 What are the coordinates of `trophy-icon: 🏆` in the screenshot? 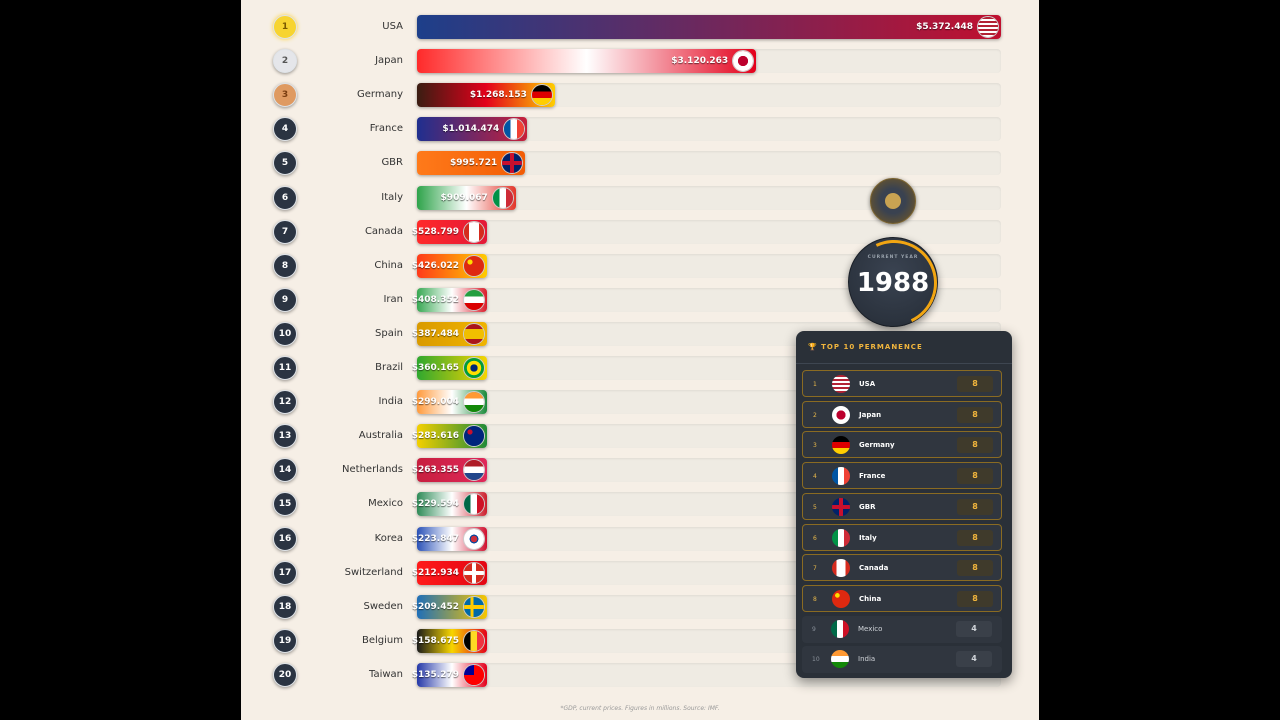 It's located at (813, 347).